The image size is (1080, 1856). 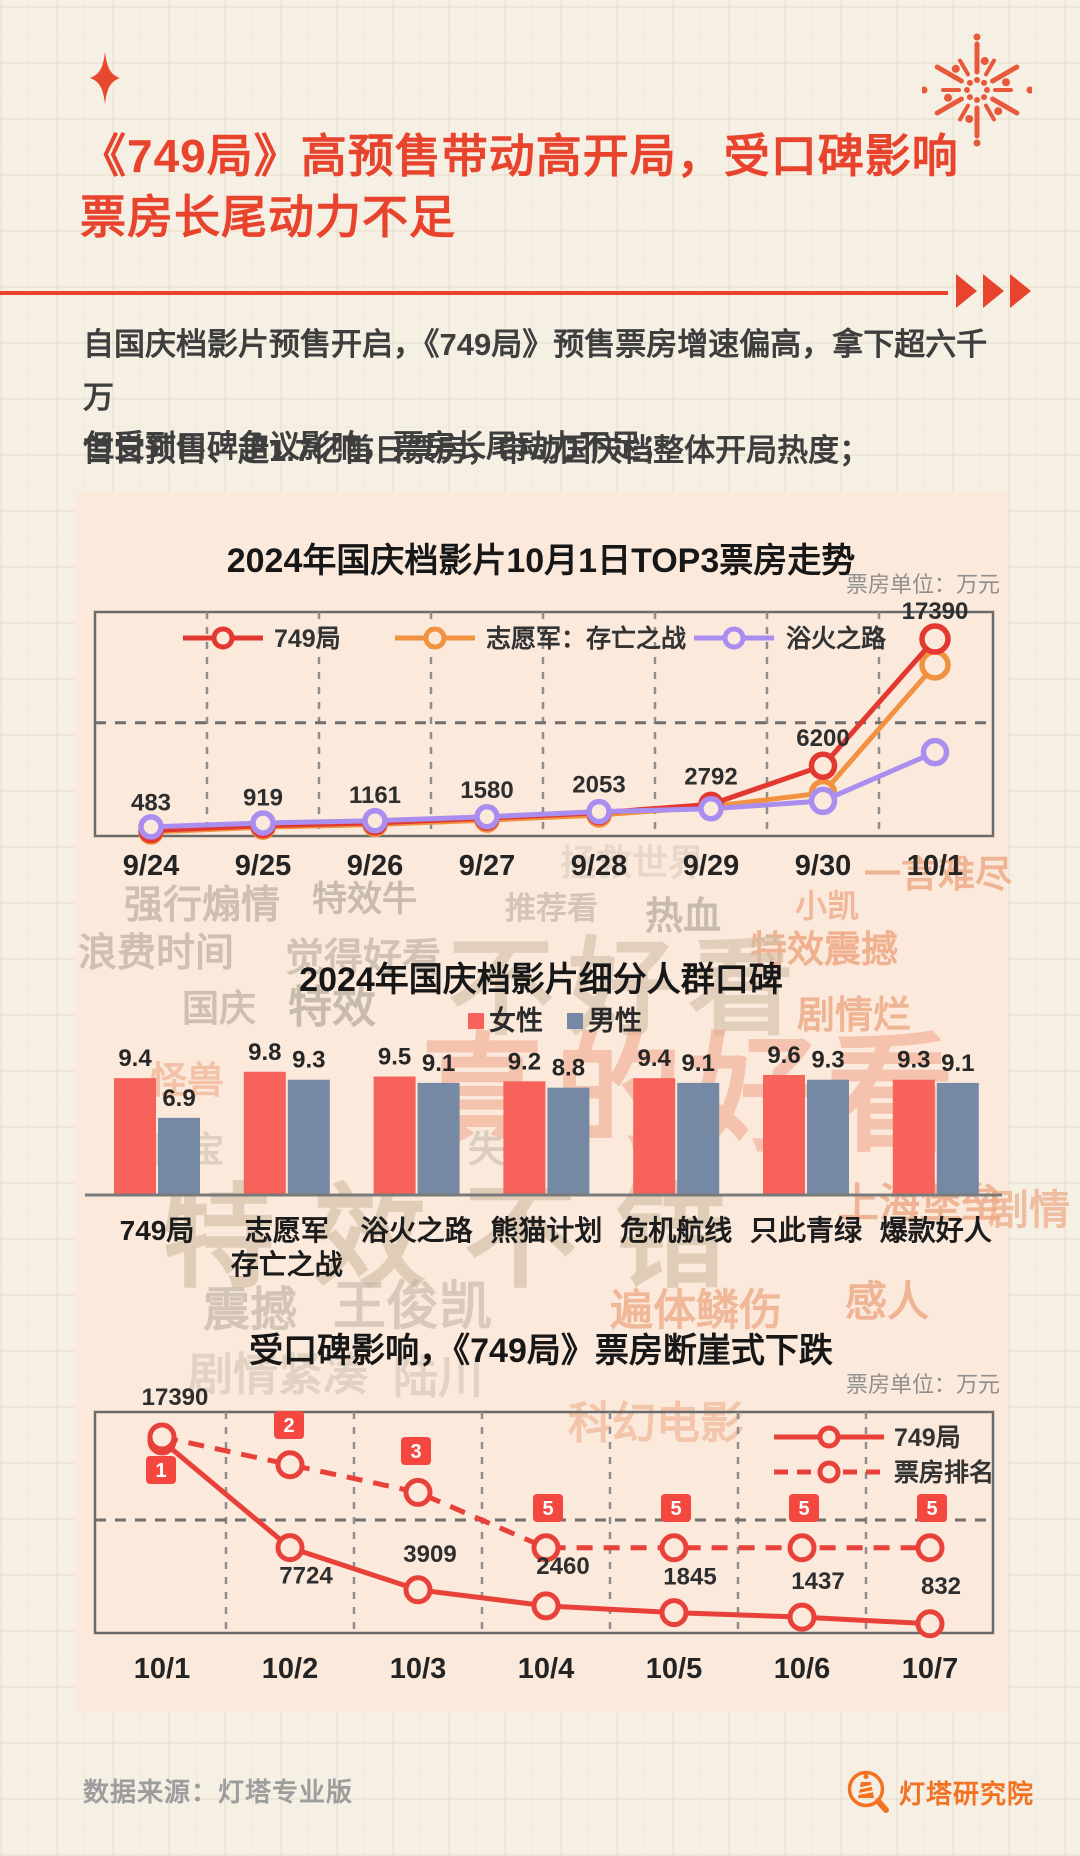 What do you see at coordinates (202, 905) in the screenshot?
I see `watermark-word: 强行煽情` at bounding box center [202, 905].